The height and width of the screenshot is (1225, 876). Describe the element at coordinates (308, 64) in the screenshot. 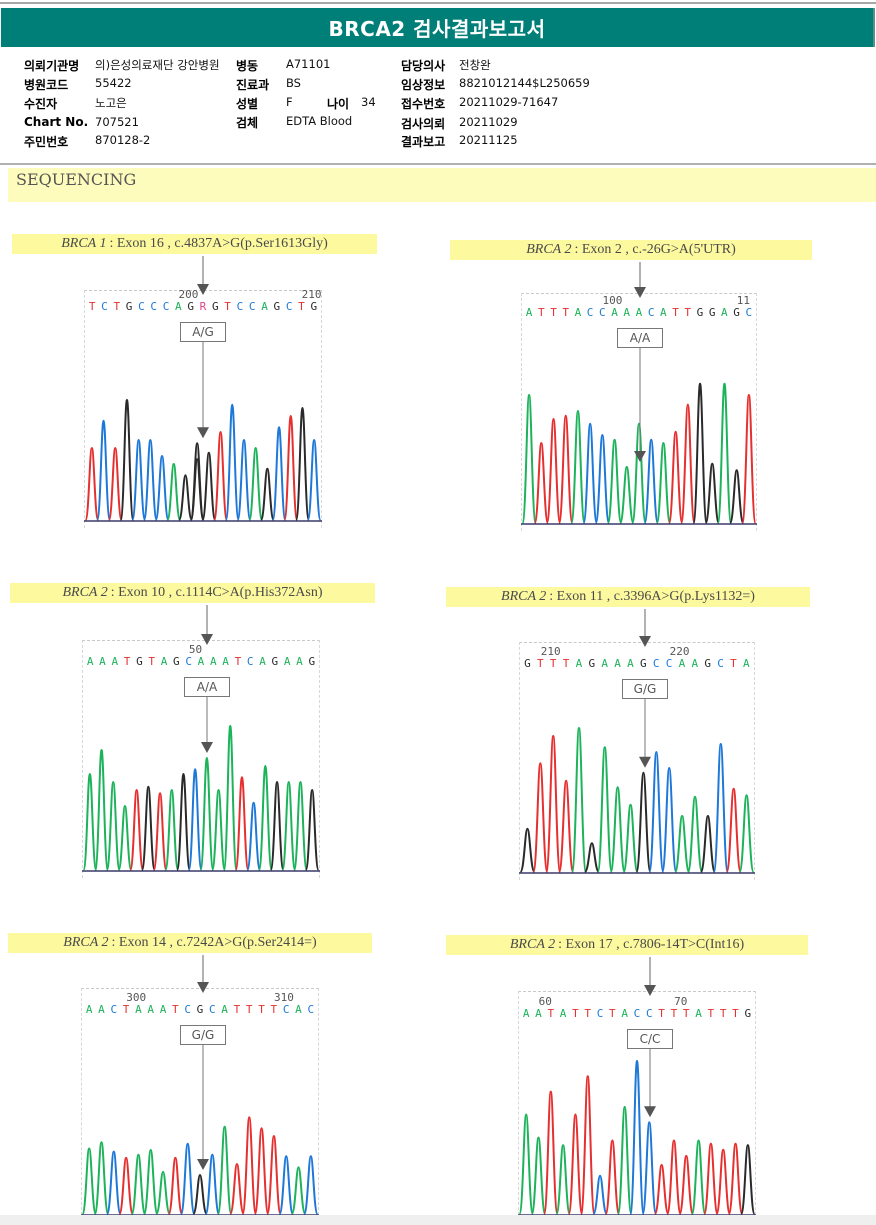

I see `info-value: A71101` at that location.